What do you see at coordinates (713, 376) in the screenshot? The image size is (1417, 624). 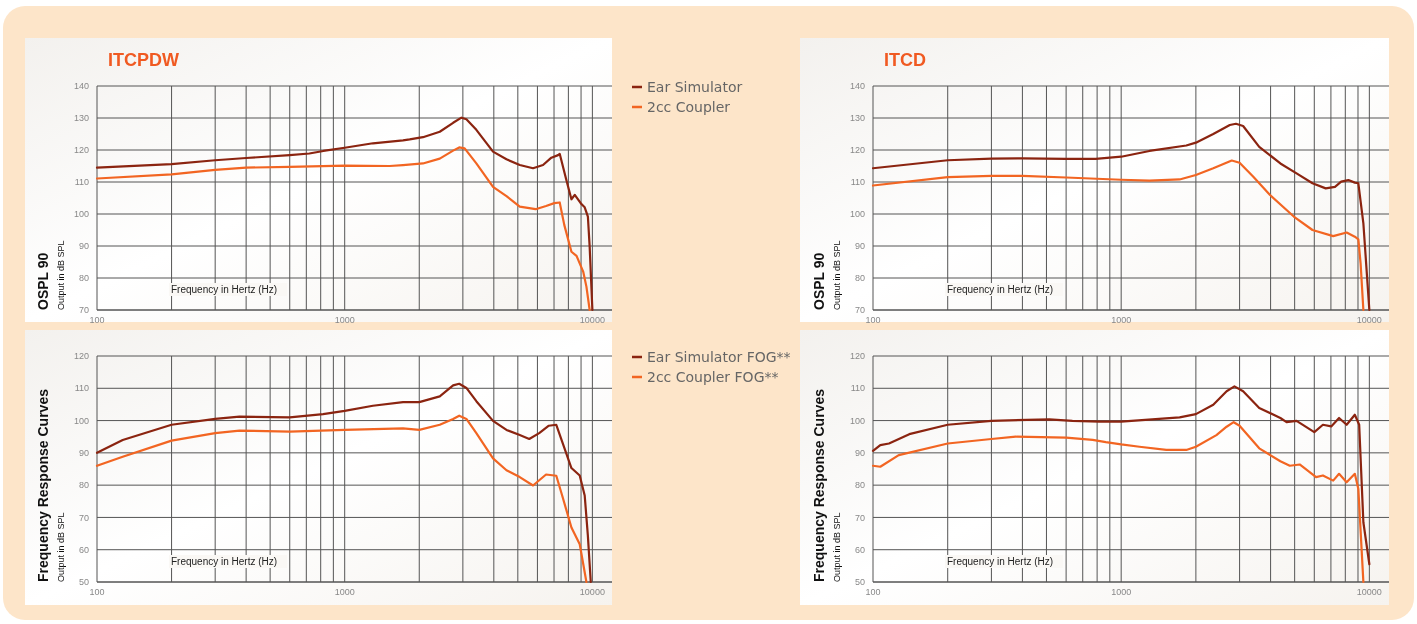 I see `legend-label: 2cc Coupler FOG**` at bounding box center [713, 376].